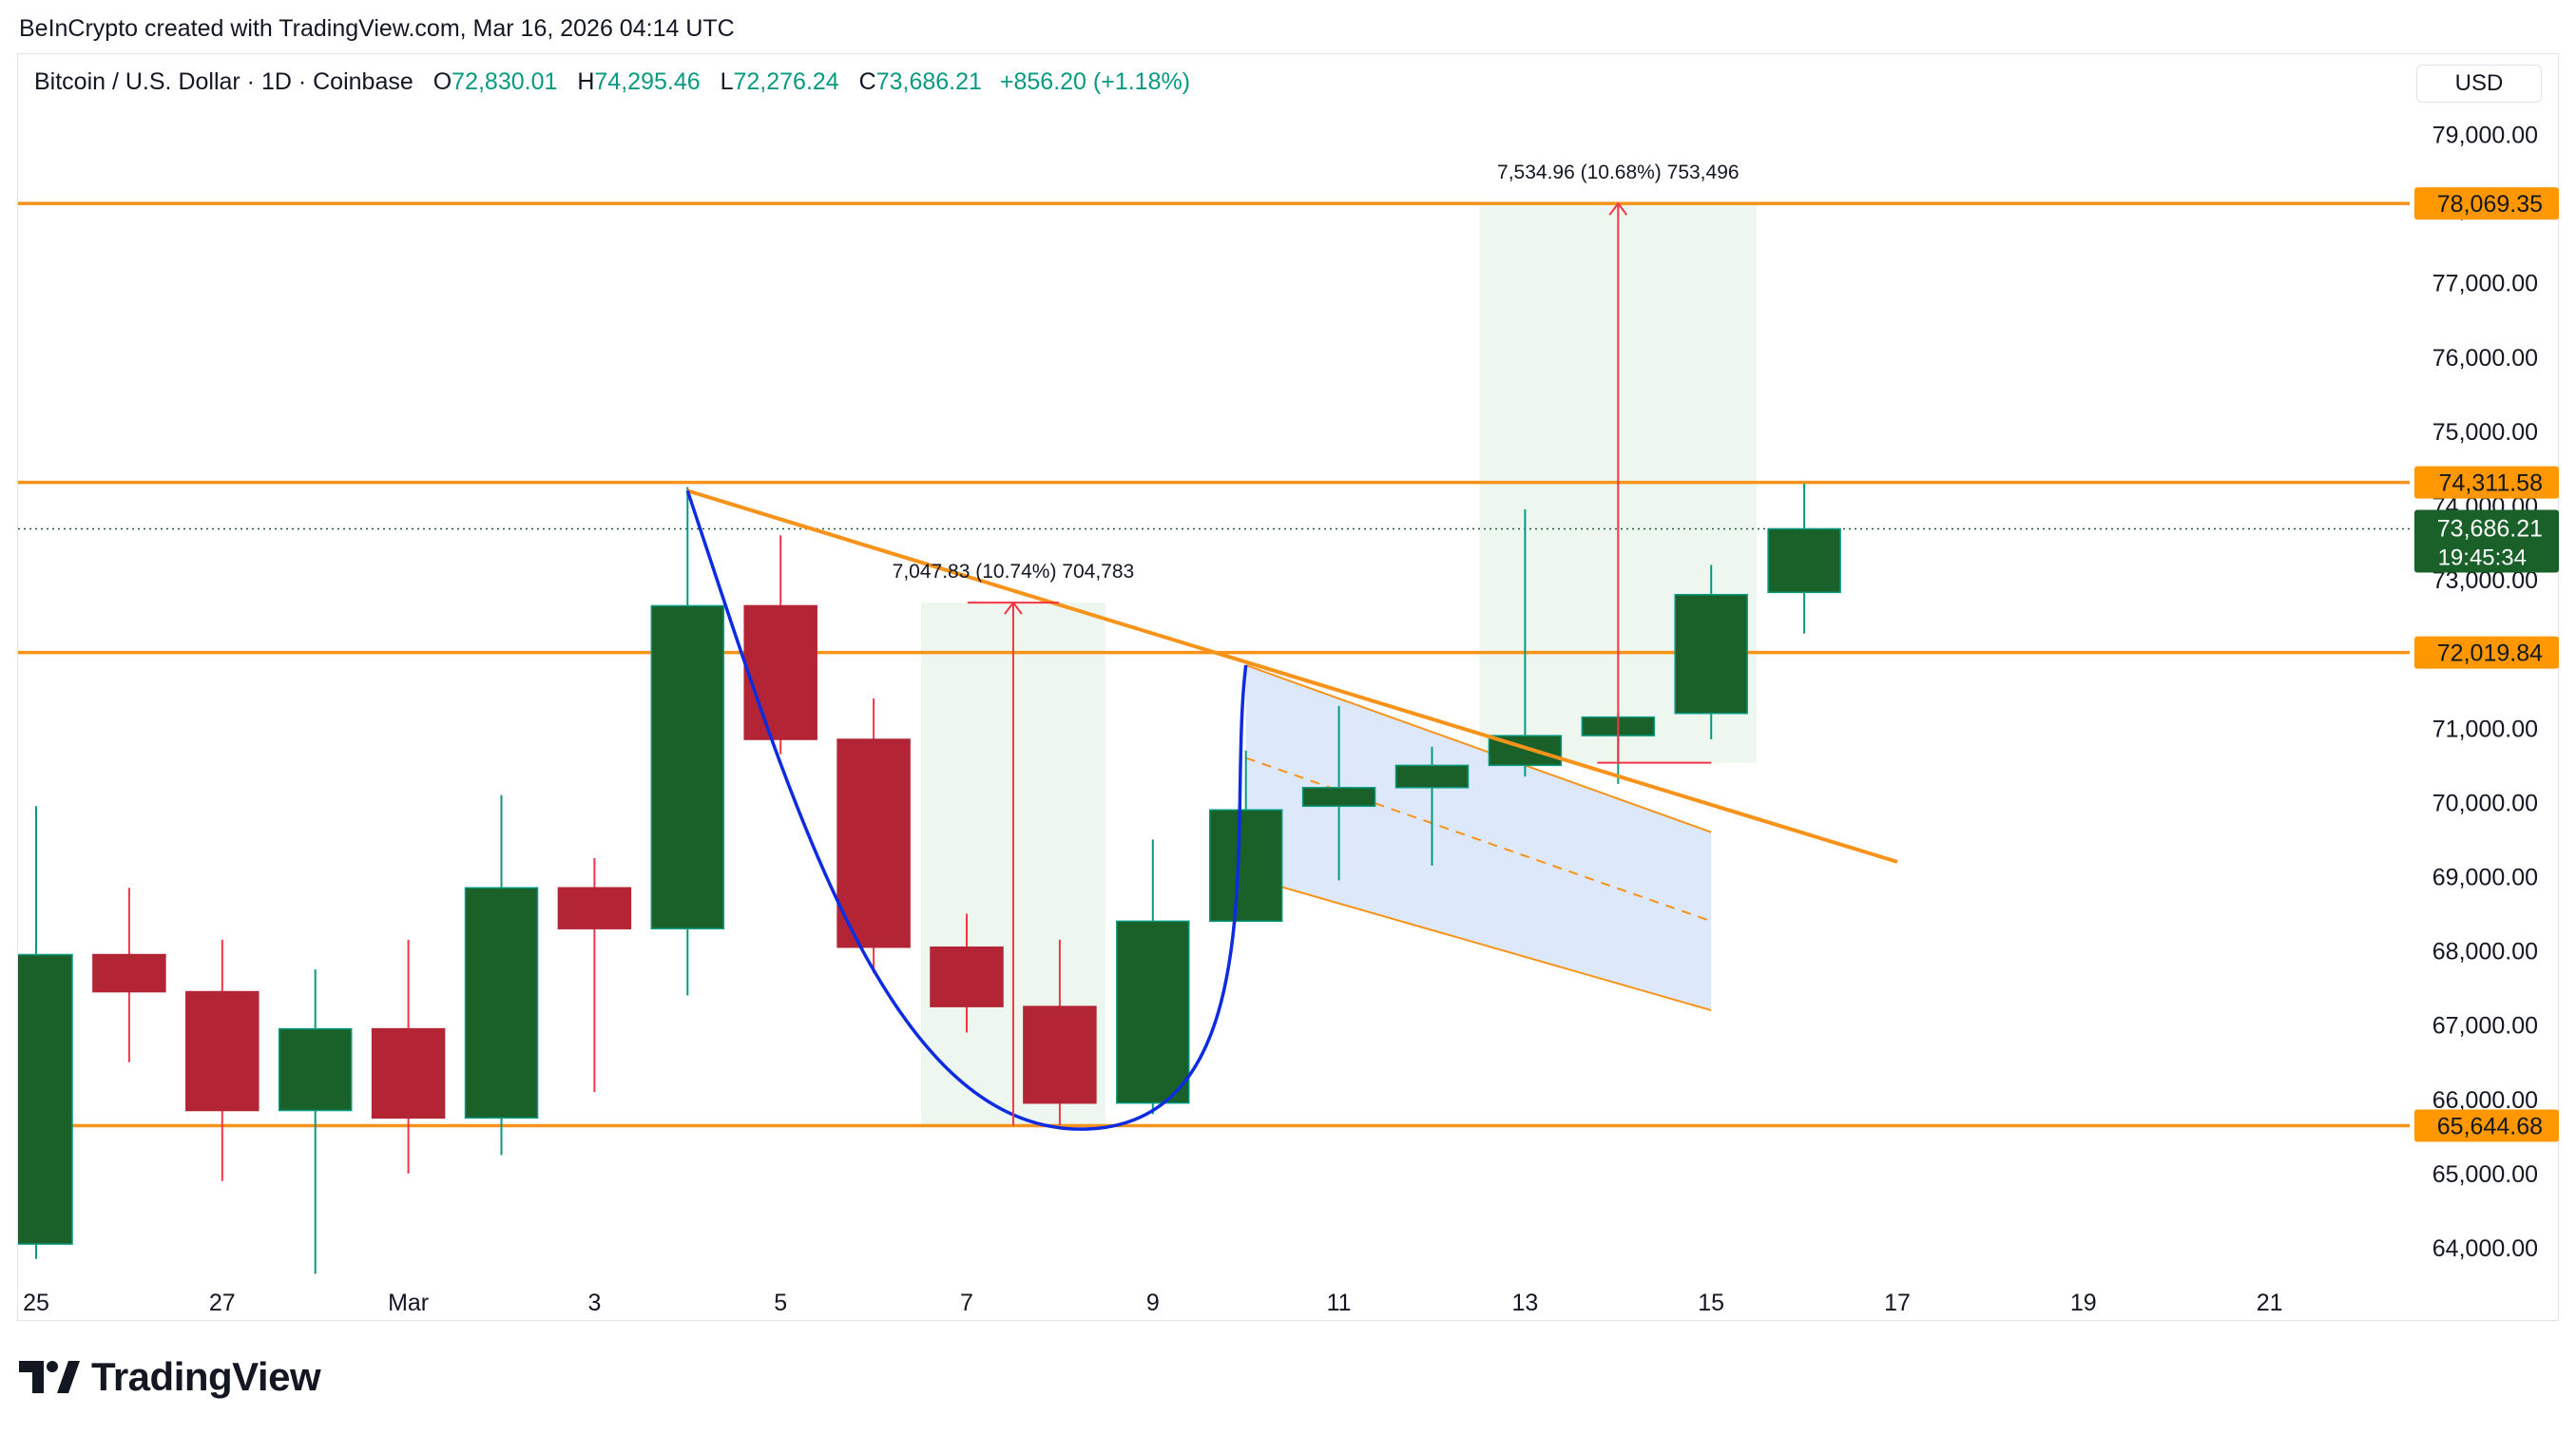 This screenshot has height=1435, width=2576. What do you see at coordinates (1153, 1303) in the screenshot?
I see `x-axis-tick-label: 9` at bounding box center [1153, 1303].